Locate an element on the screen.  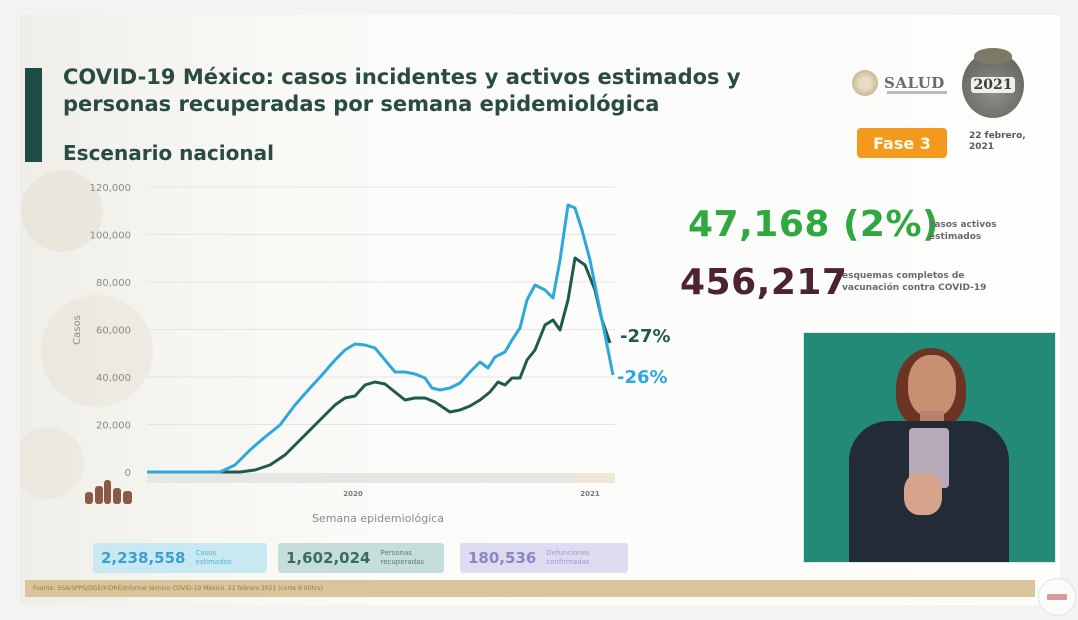
ytick-0: 0 is located at coordinates (128, 473).